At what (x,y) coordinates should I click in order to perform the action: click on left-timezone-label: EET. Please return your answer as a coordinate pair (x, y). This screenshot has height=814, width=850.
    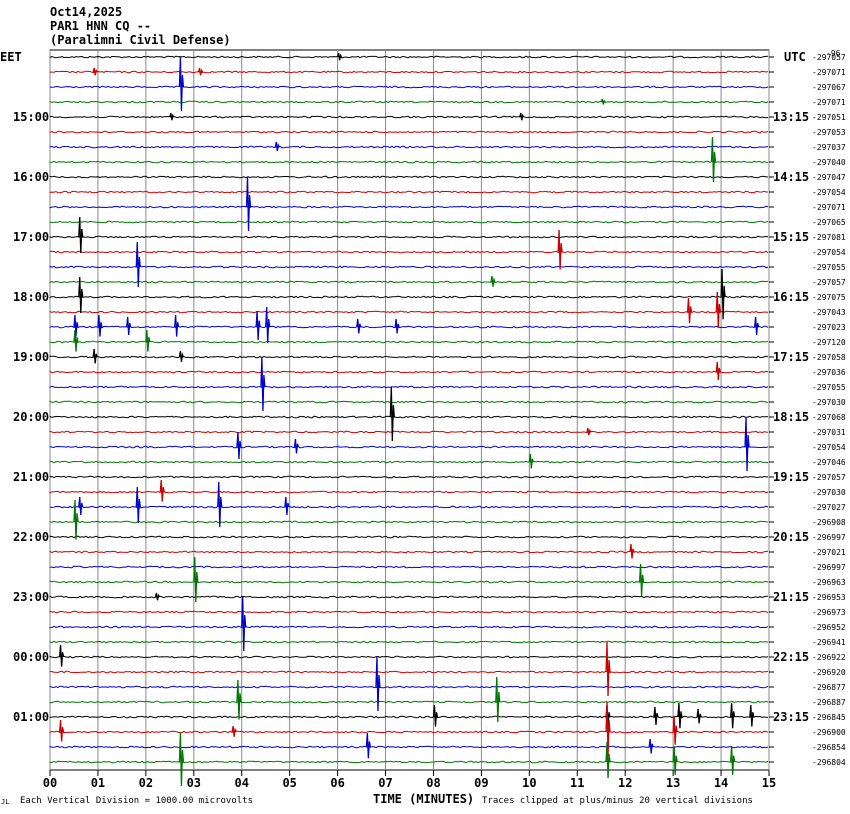
    Looking at the image, I should click on (11, 57).